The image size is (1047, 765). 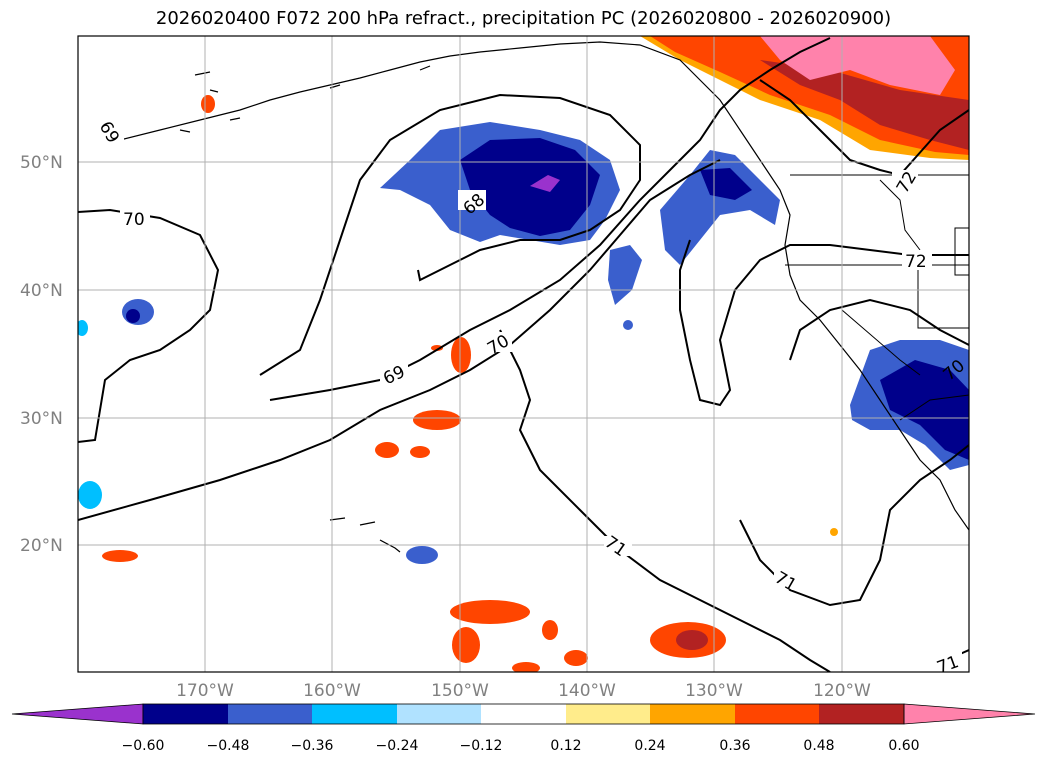 I want to click on lon-label: 120°W, so click(x=842, y=691).